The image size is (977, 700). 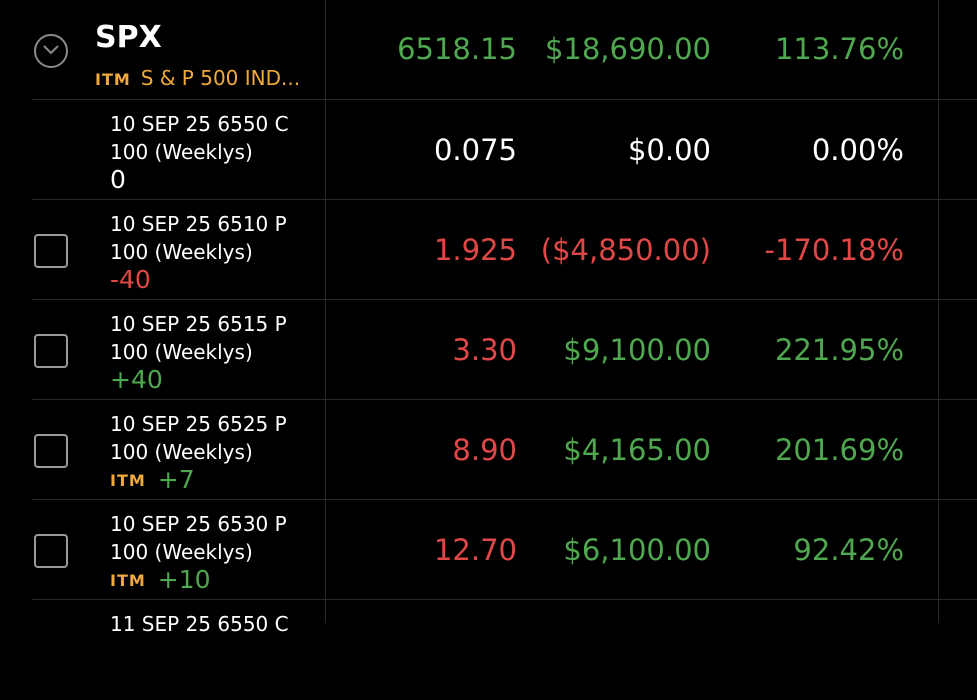 What do you see at coordinates (51, 51) in the screenshot?
I see `chevron-down-circle-icon` at bounding box center [51, 51].